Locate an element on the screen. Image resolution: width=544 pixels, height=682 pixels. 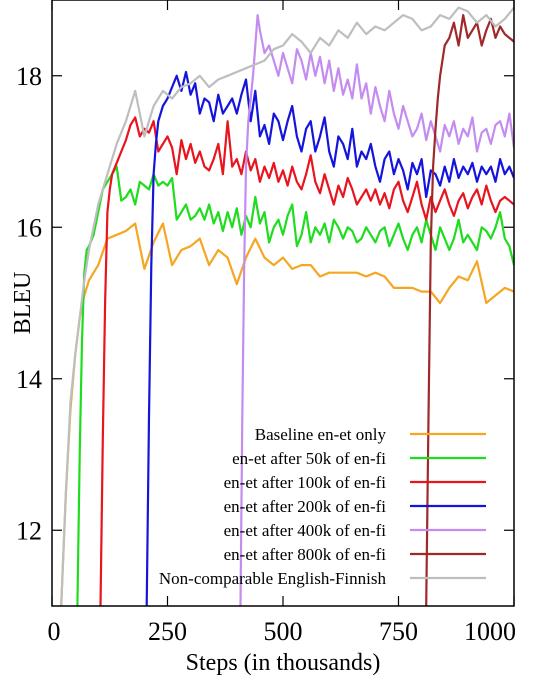
y-tick-label: 18 is located at coordinates (29, 76).